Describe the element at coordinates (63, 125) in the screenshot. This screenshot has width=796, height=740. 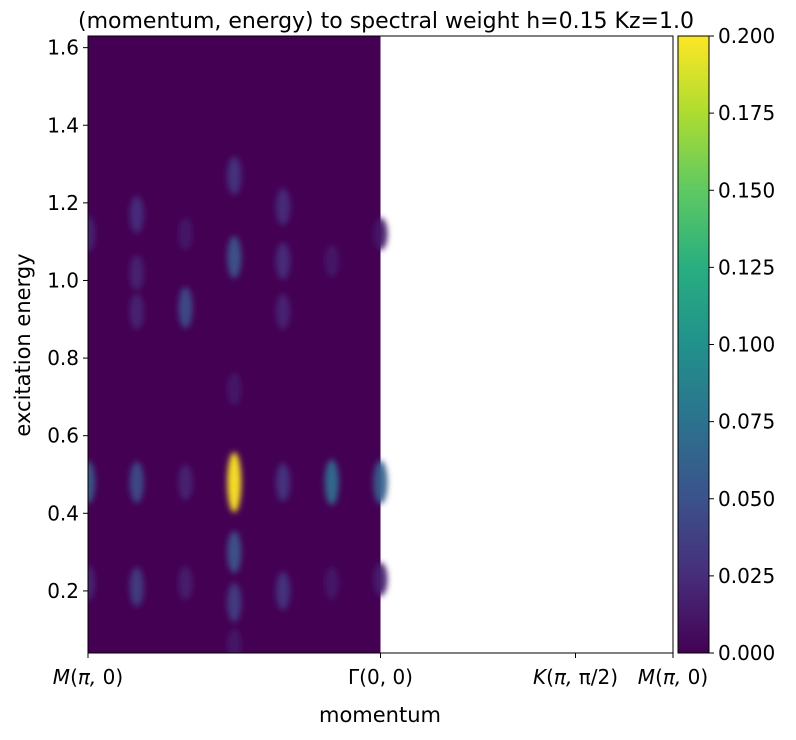
I see `y-tick-label: 1.4` at that location.